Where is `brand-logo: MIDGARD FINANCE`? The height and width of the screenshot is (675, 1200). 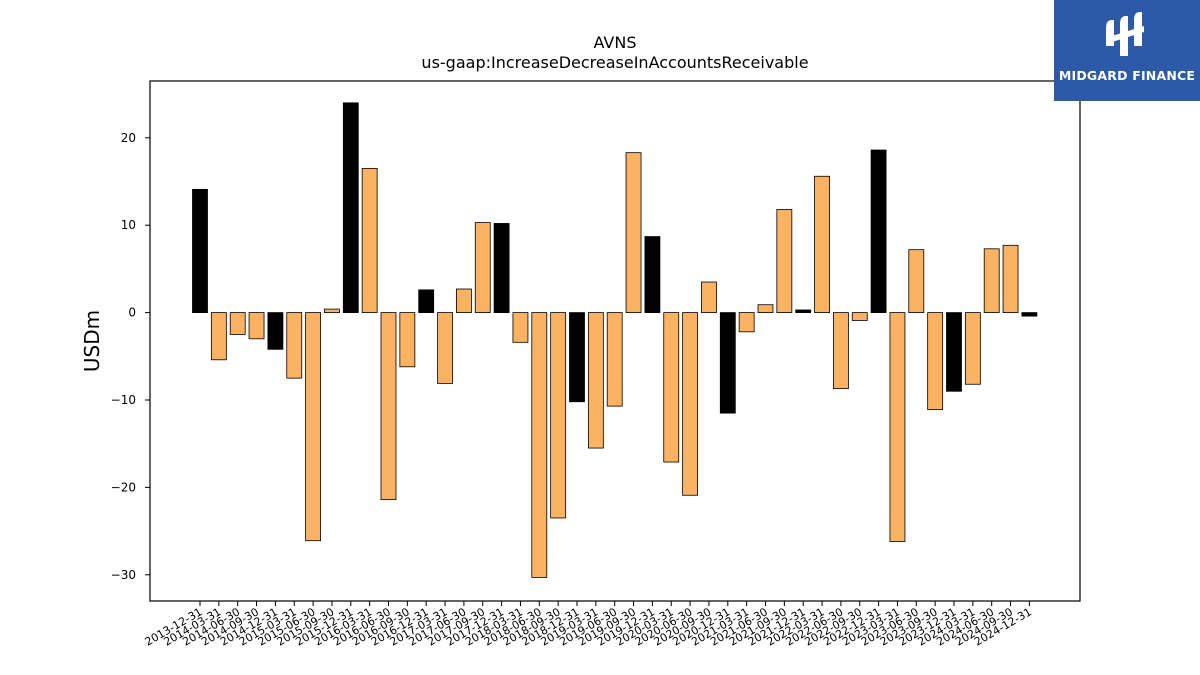 brand-logo: MIDGARD FINANCE is located at coordinates (1127, 50).